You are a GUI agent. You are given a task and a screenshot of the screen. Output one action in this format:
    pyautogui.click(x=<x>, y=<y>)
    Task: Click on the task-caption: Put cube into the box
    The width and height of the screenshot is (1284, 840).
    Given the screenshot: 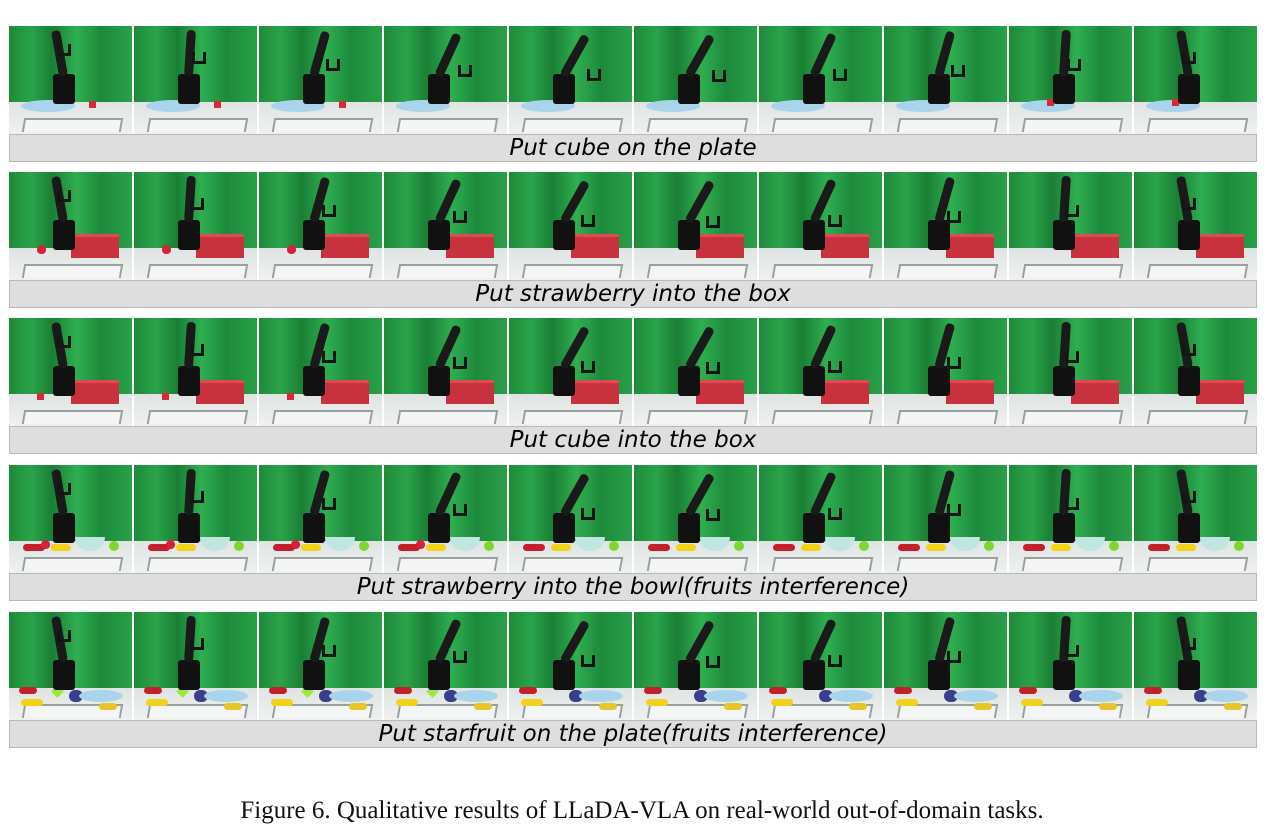 What is the action you would take?
    pyautogui.click(x=633, y=439)
    